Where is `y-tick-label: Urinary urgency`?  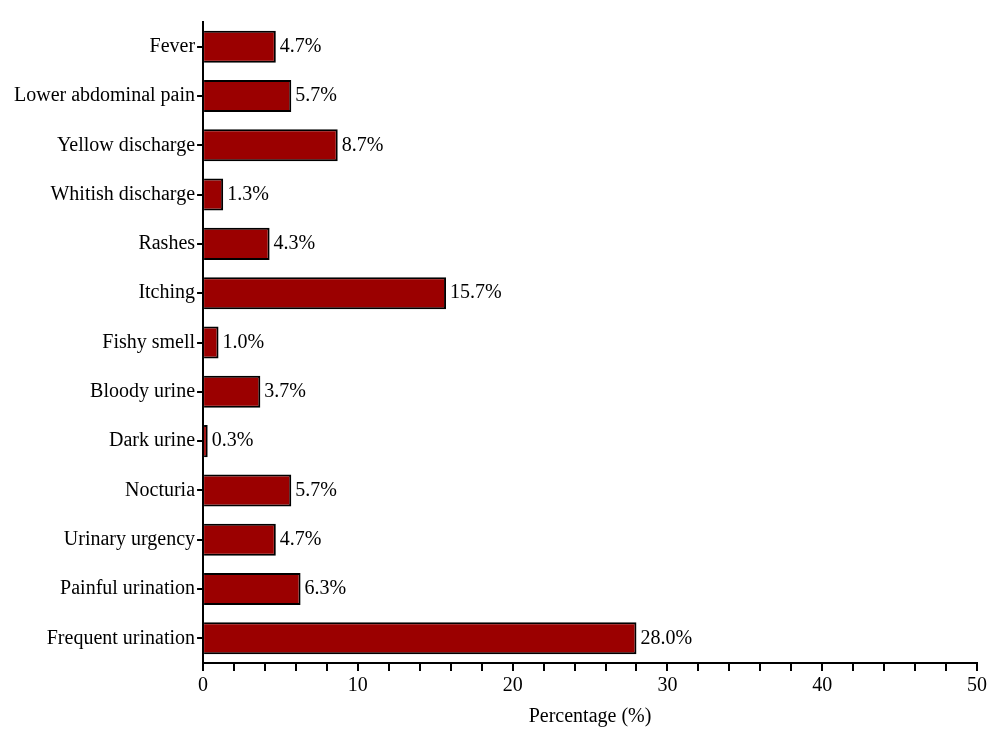 y-tick-label: Urinary urgency is located at coordinates (129, 538).